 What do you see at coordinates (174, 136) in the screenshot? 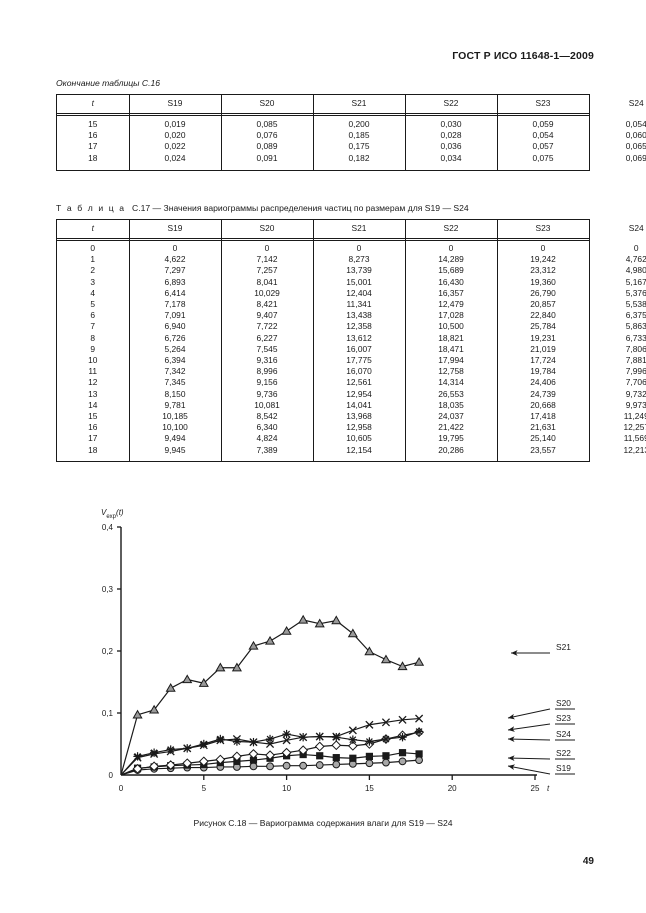
I see `cell-value: 0,020` at bounding box center [174, 136].